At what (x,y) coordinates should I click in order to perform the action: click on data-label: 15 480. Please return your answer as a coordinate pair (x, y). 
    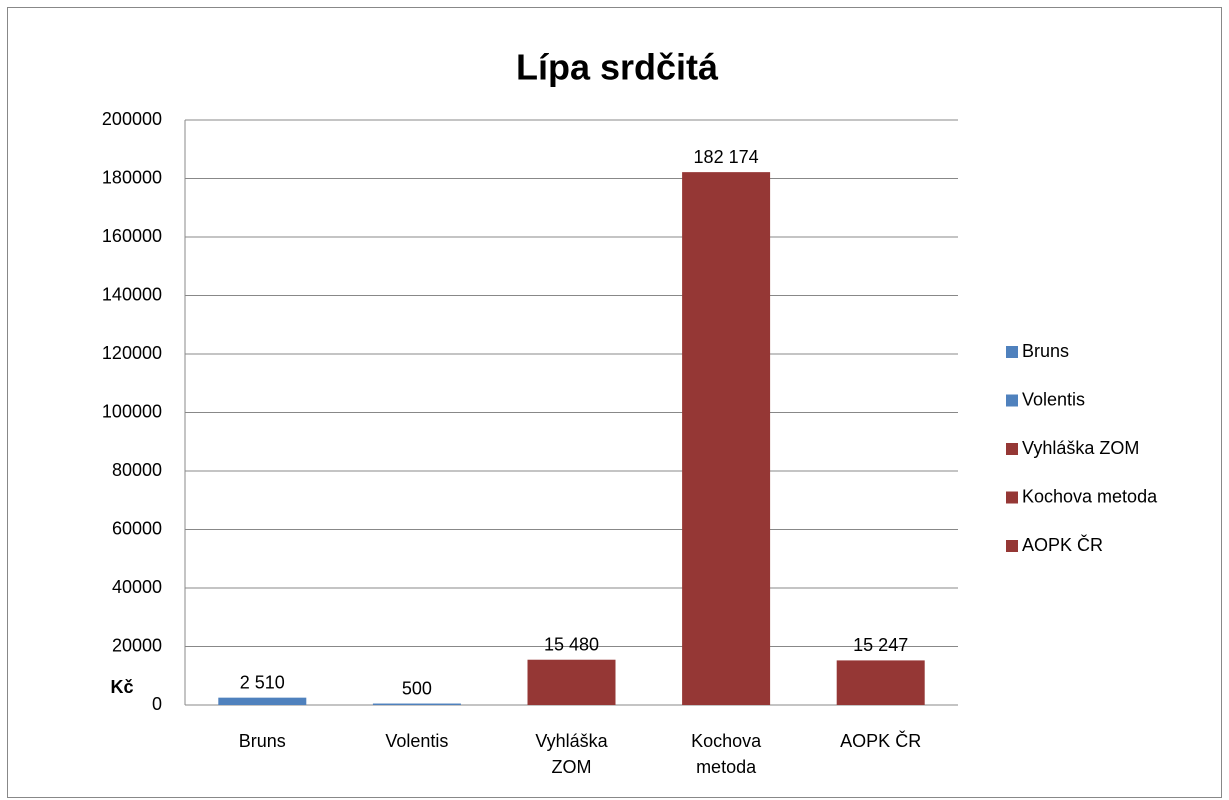
    Looking at the image, I should click on (571, 644).